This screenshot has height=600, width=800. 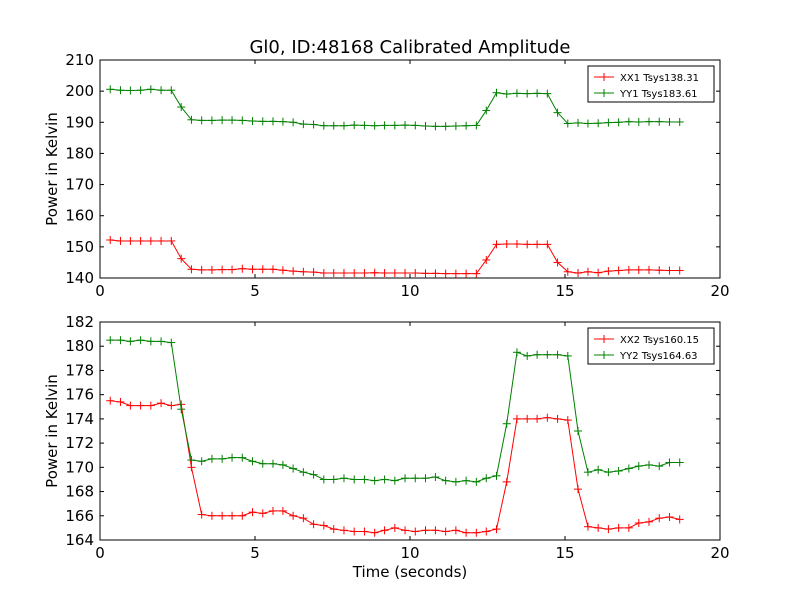 I want to click on legend-label: XX2 Tsys160.15, so click(x=659, y=340).